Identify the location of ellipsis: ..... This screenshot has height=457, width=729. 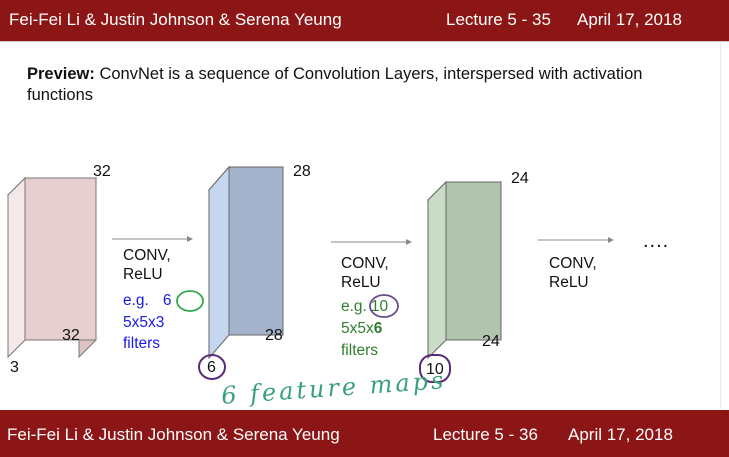
(656, 241).